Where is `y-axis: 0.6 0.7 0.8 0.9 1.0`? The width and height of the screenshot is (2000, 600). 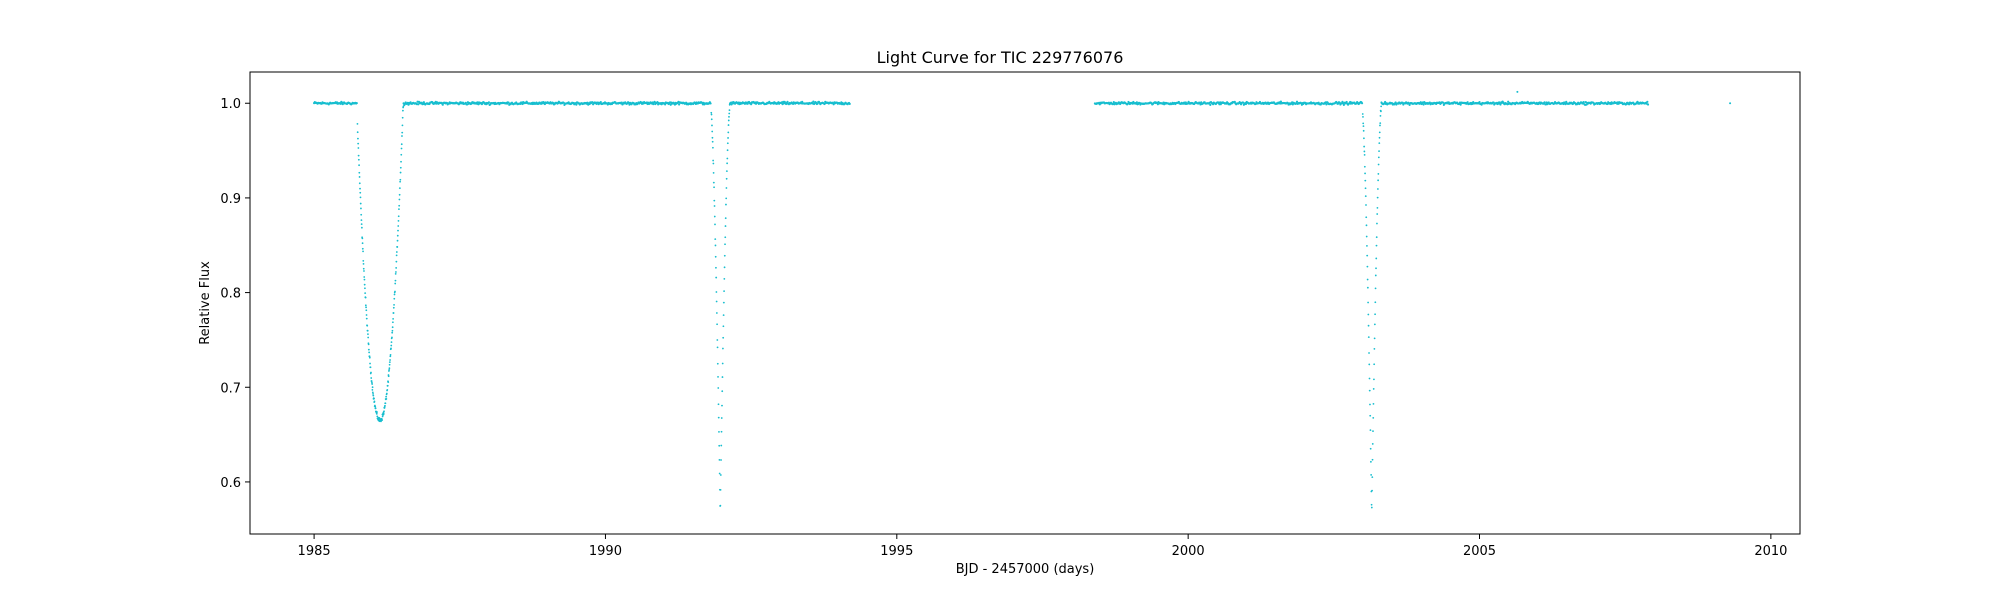 y-axis: 0.6 0.7 0.8 0.9 1.0 is located at coordinates (235, 294).